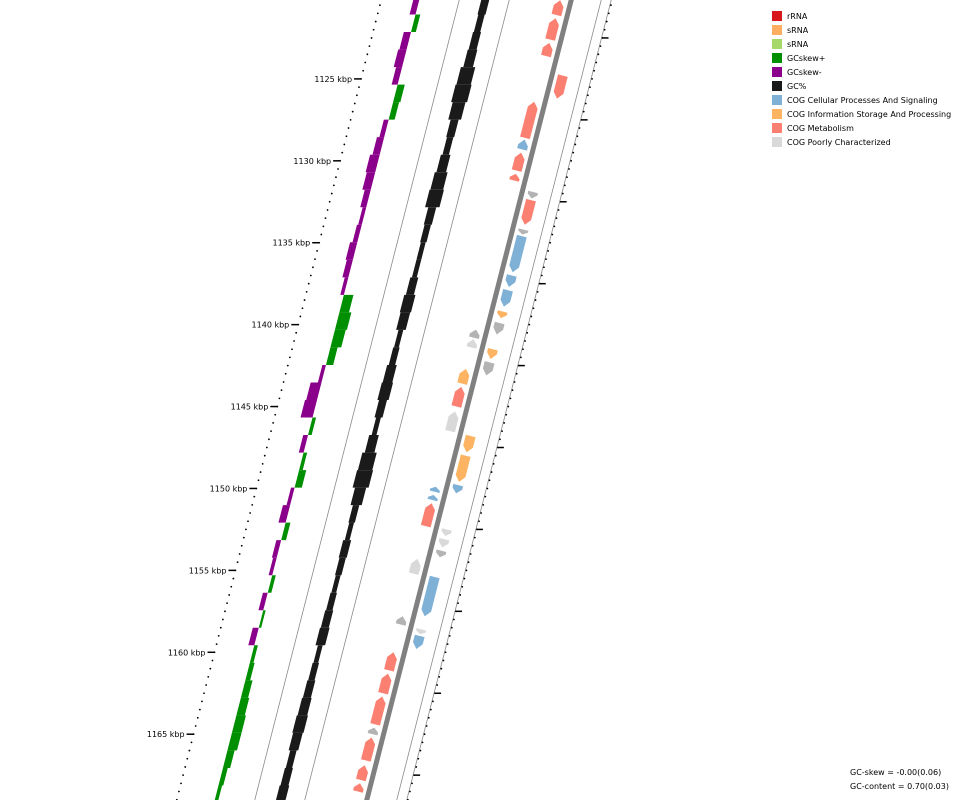  Describe the element at coordinates (187, 652) in the screenshot. I see `ruler-tick-label: 1160 kbp` at that location.